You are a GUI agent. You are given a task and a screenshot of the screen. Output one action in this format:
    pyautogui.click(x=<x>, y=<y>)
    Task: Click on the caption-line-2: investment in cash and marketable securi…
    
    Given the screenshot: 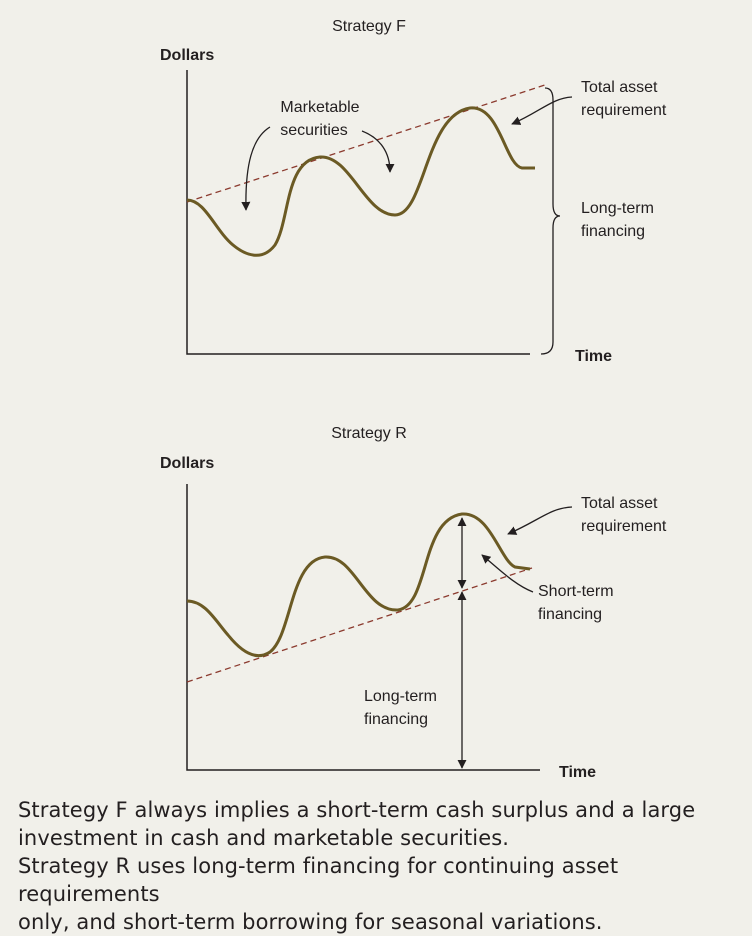 What is the action you would take?
    pyautogui.click(x=264, y=838)
    